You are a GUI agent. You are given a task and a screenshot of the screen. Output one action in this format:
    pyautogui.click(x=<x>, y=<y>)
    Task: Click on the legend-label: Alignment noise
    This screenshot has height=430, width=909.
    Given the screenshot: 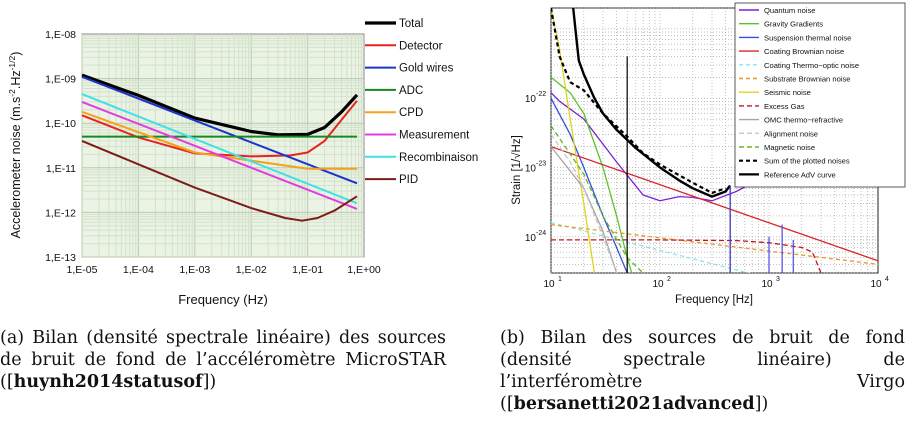 What is the action you would take?
    pyautogui.click(x=791, y=133)
    